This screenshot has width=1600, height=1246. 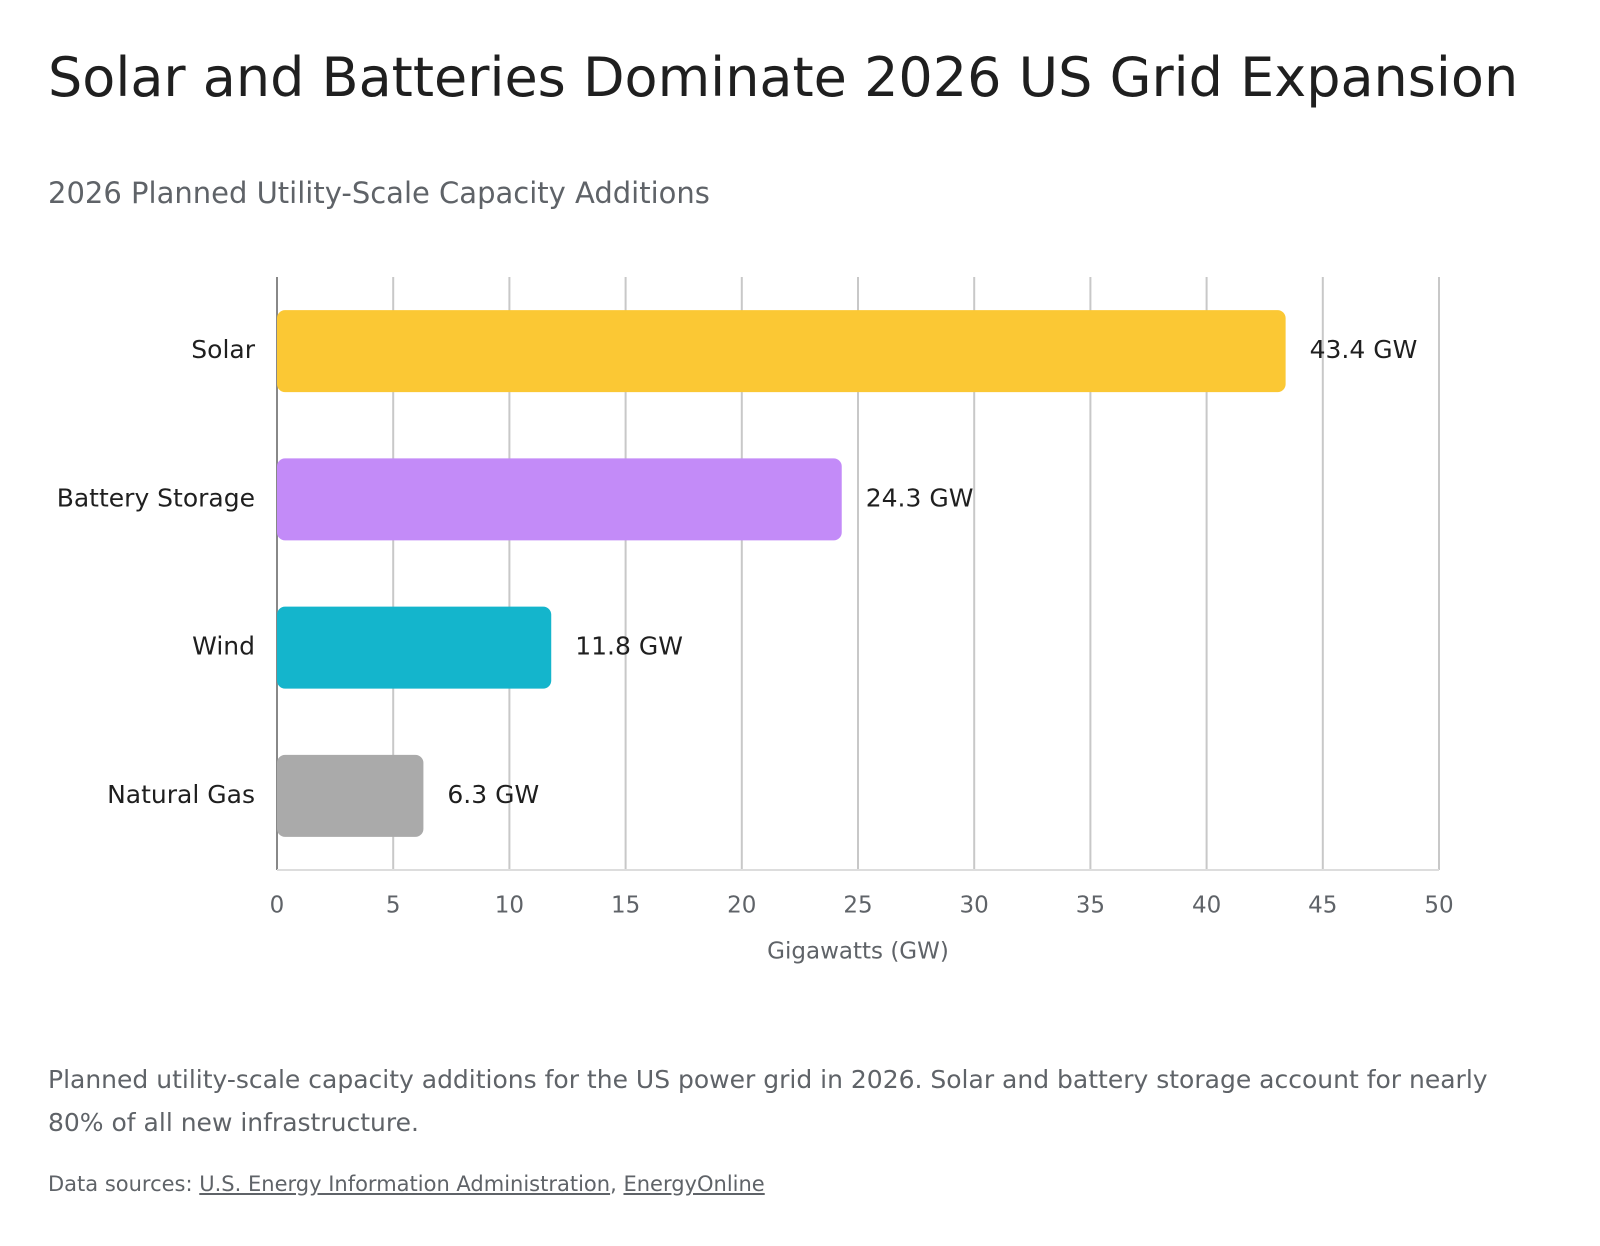 What do you see at coordinates (857, 906) in the screenshot?
I see `x-tick-label: 25` at bounding box center [857, 906].